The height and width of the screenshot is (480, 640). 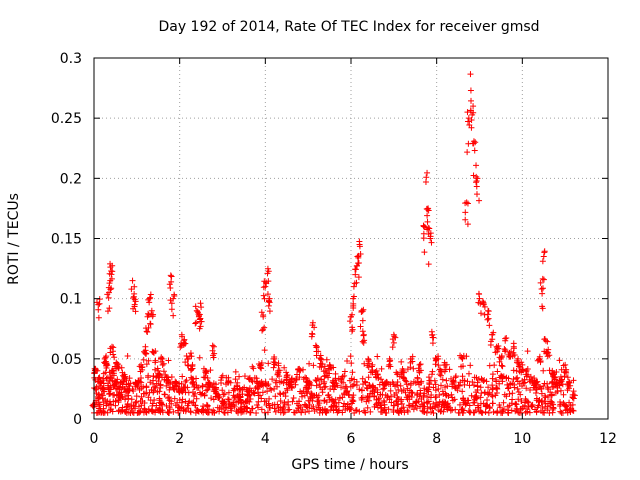 I want to click on x-tick-label: 4, so click(x=265, y=439).